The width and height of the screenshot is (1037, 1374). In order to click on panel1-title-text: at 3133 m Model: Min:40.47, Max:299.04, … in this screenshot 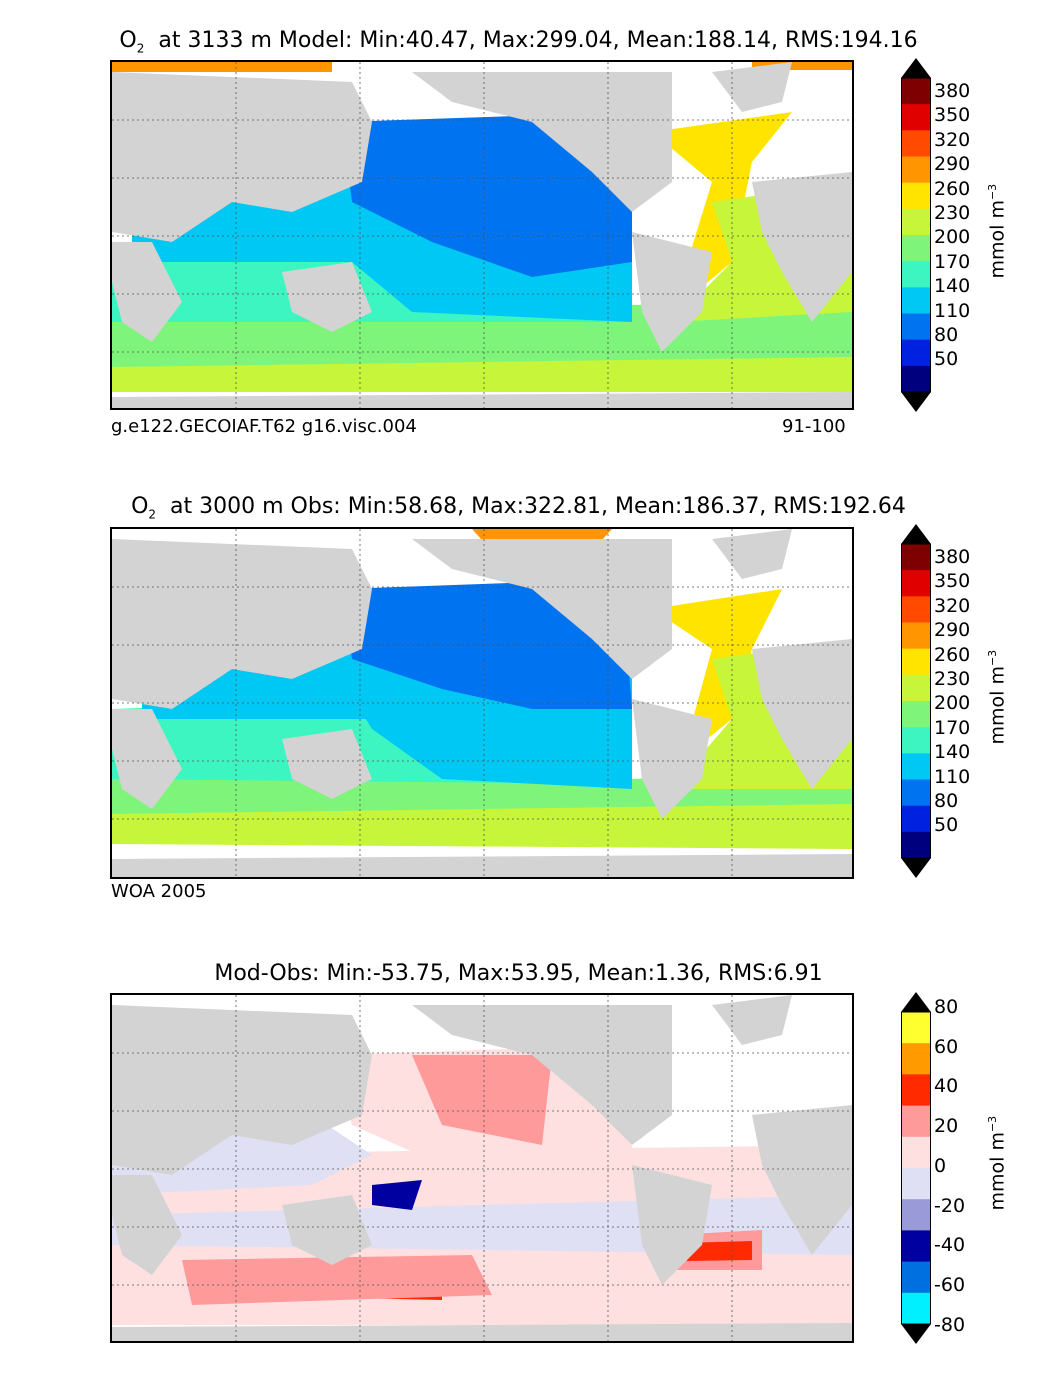, I will do `click(538, 40)`.